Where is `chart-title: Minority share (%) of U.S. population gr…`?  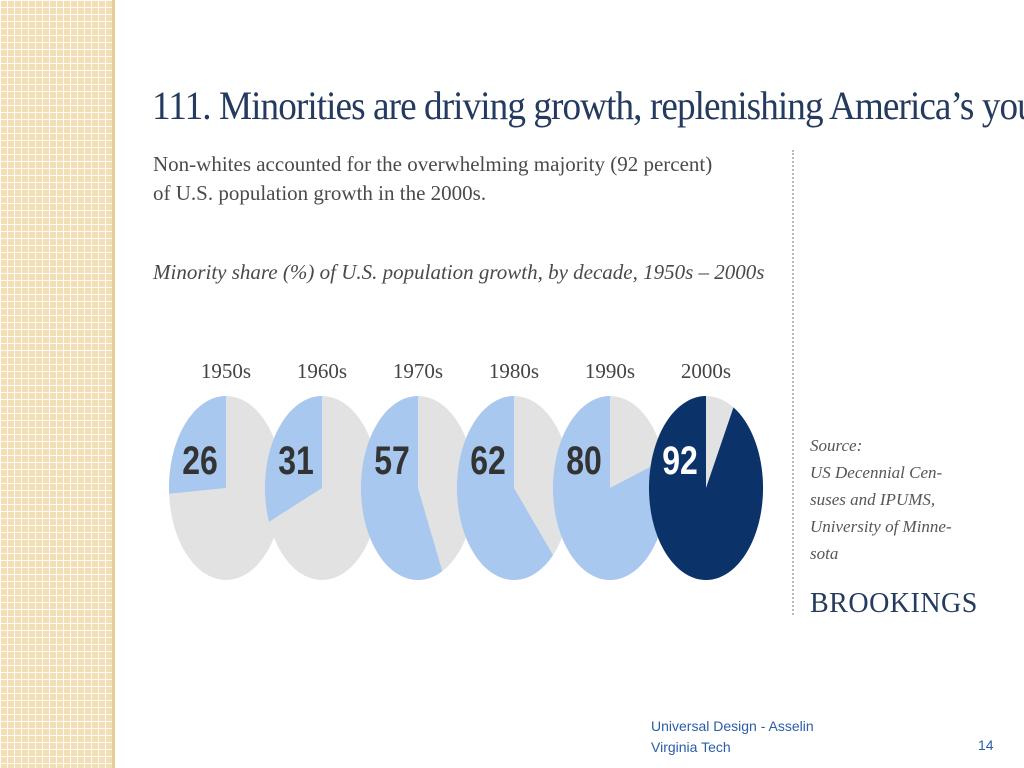
chart-title: Minority share (%) of U.S. population gr… is located at coordinates (459, 272).